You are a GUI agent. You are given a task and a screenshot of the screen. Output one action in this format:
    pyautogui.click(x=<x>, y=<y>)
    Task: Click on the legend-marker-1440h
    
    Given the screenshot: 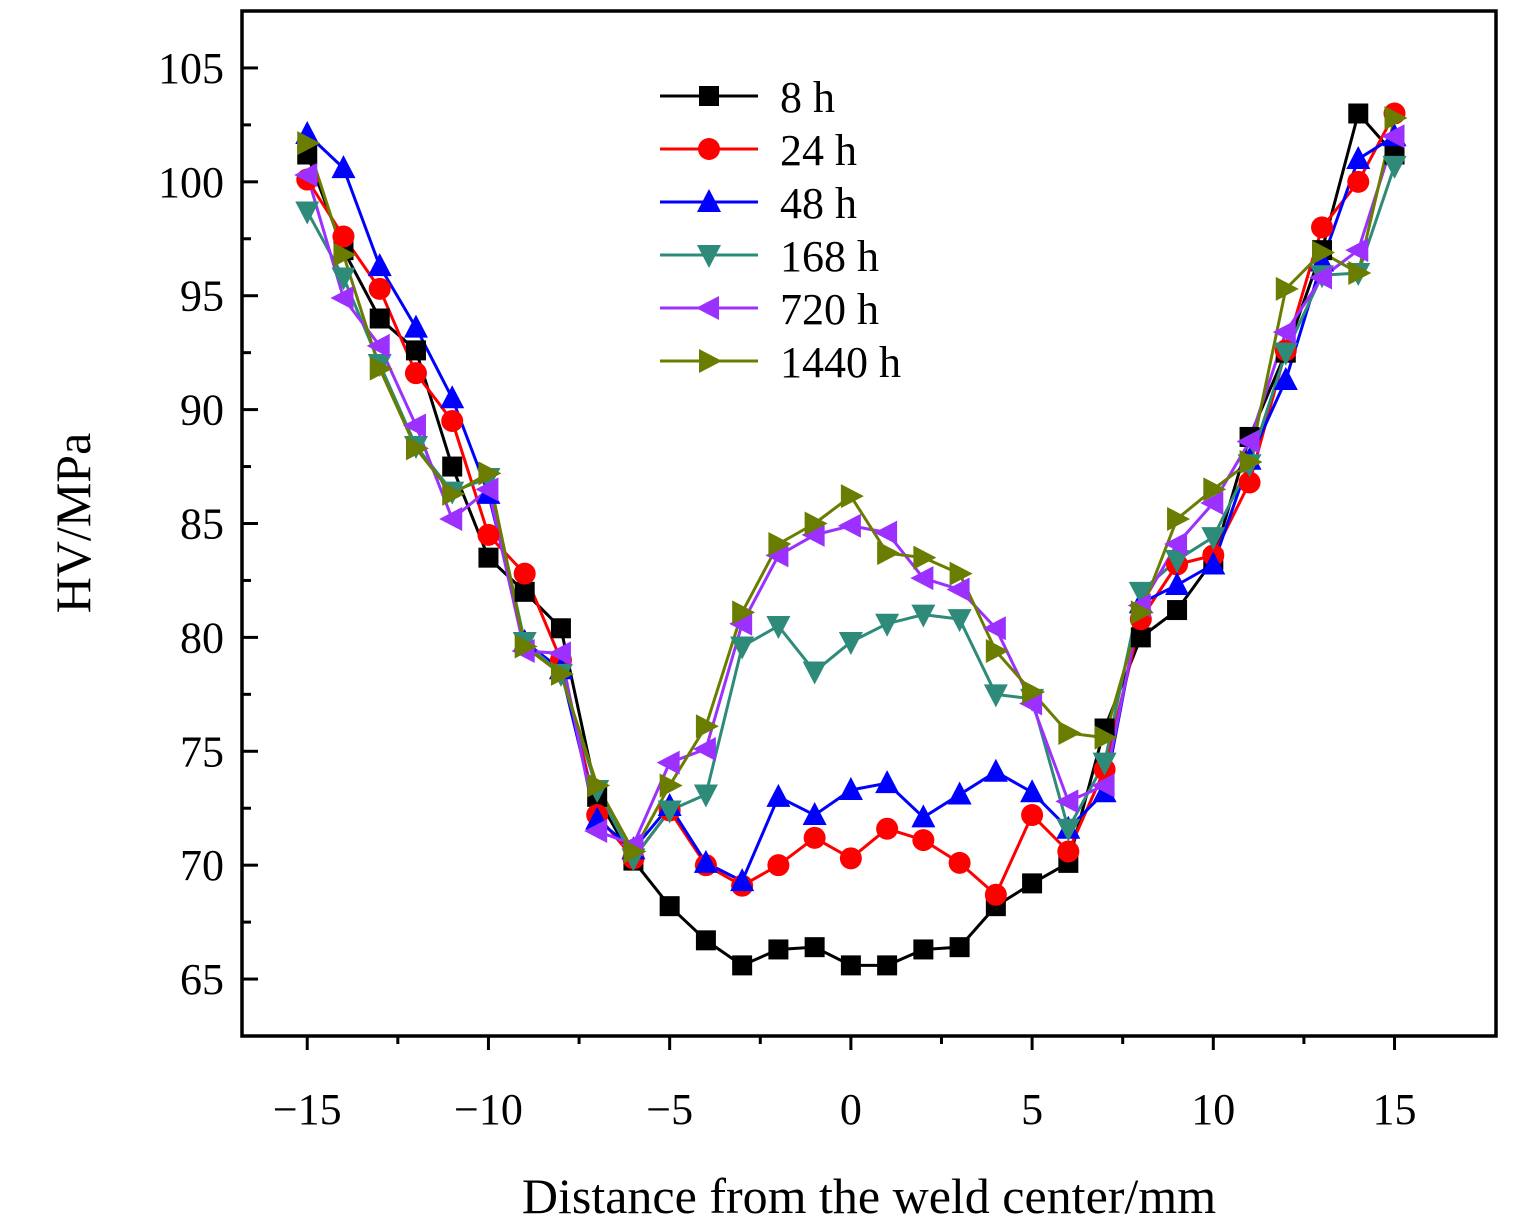 What is the action you would take?
    pyautogui.click(x=710, y=361)
    